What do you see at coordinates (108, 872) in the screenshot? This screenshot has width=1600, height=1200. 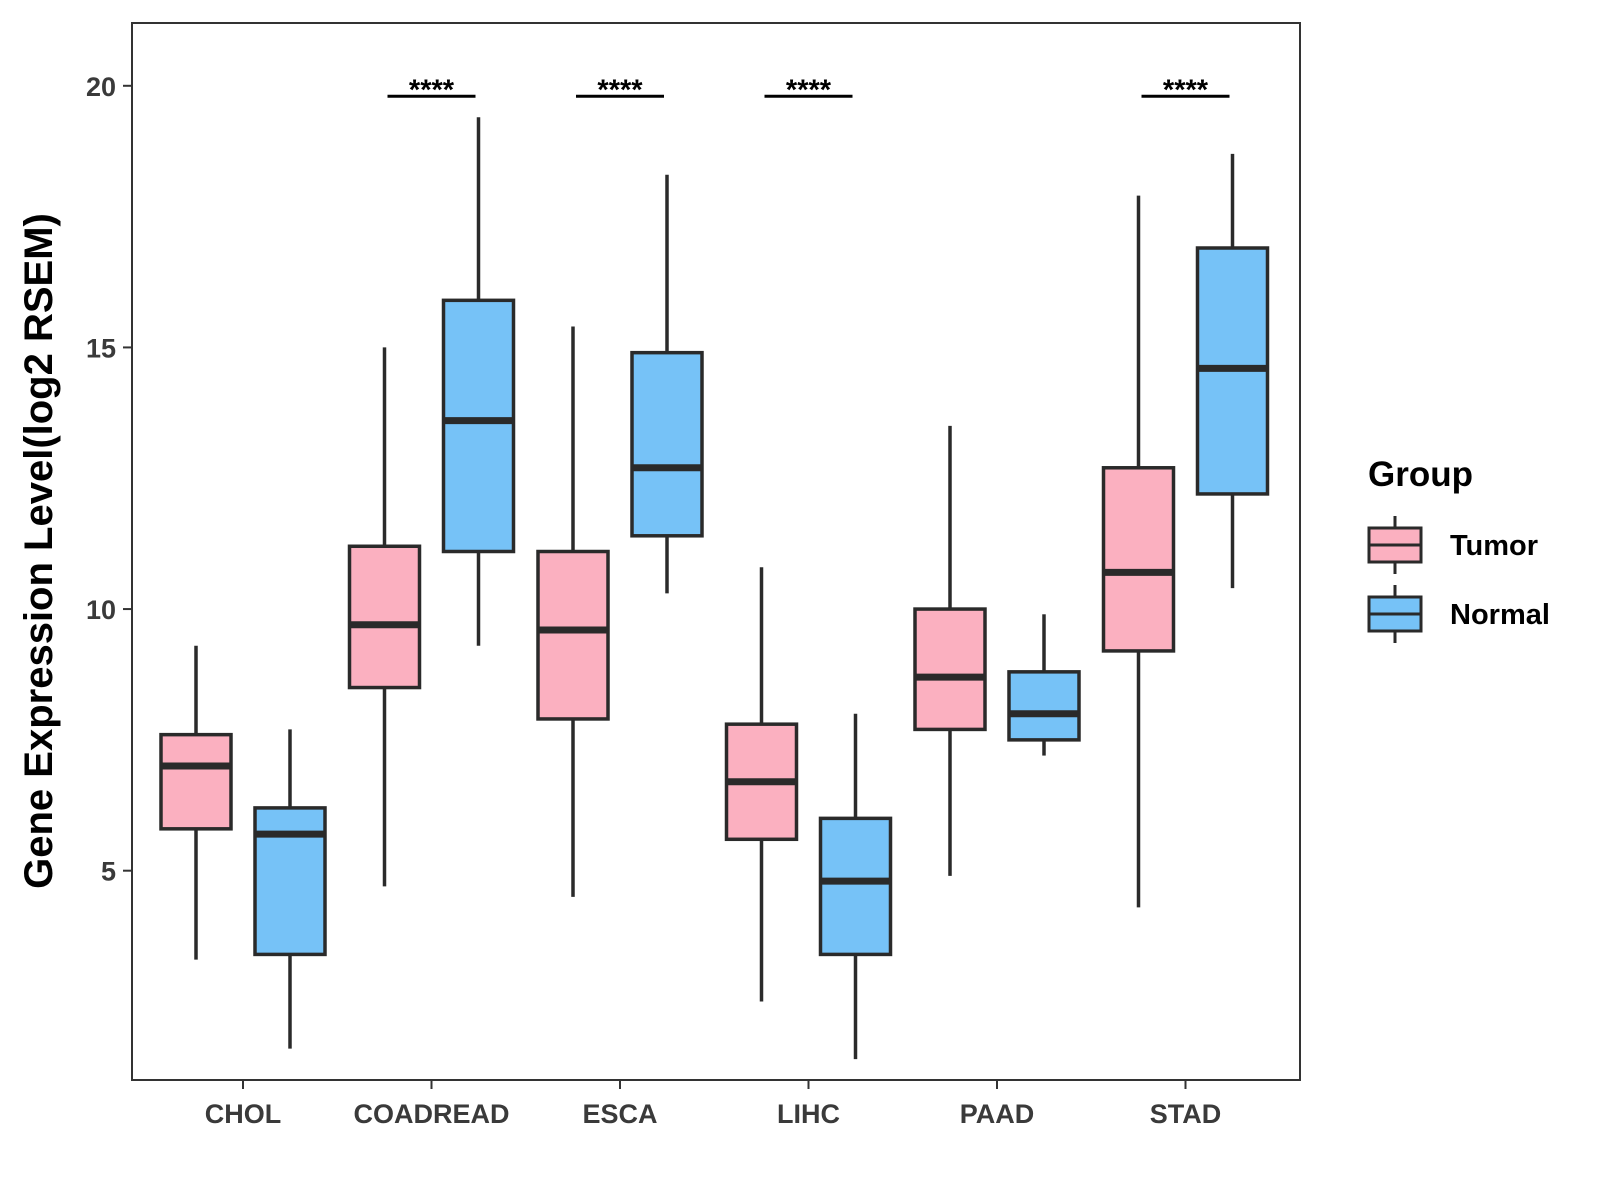 I see `y-tick-label: 5` at bounding box center [108, 872].